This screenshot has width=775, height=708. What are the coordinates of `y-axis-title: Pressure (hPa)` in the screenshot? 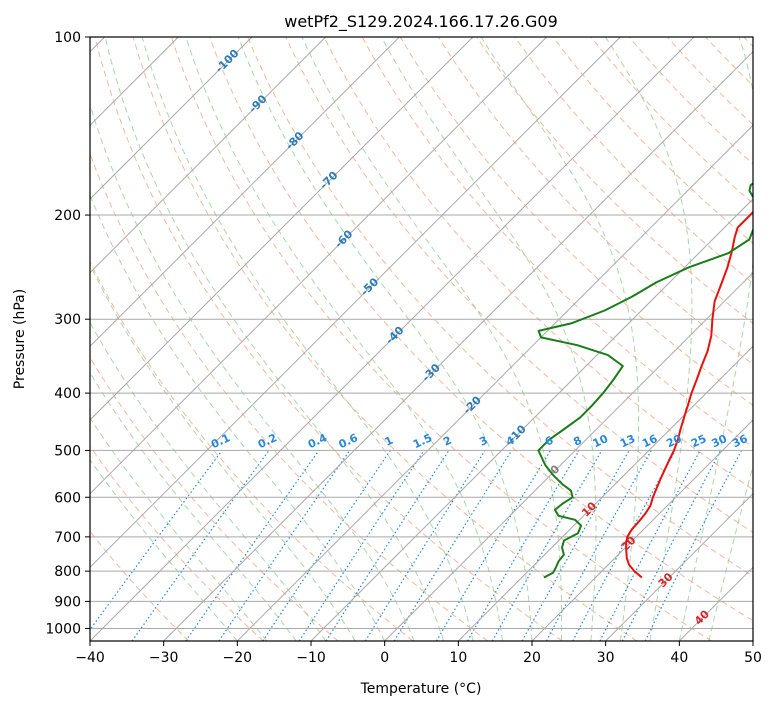 It's located at (20, 339).